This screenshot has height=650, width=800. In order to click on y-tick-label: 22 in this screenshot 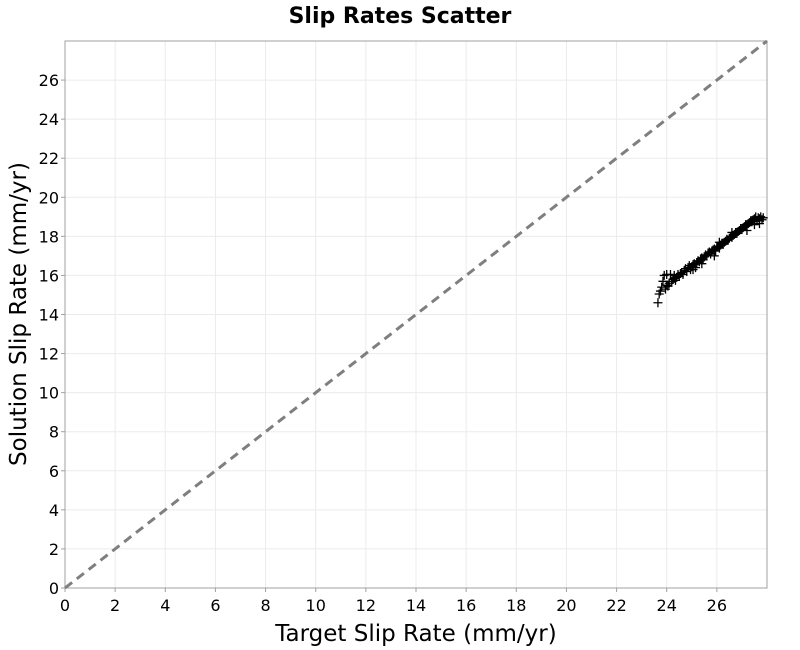, I will do `click(49, 158)`.